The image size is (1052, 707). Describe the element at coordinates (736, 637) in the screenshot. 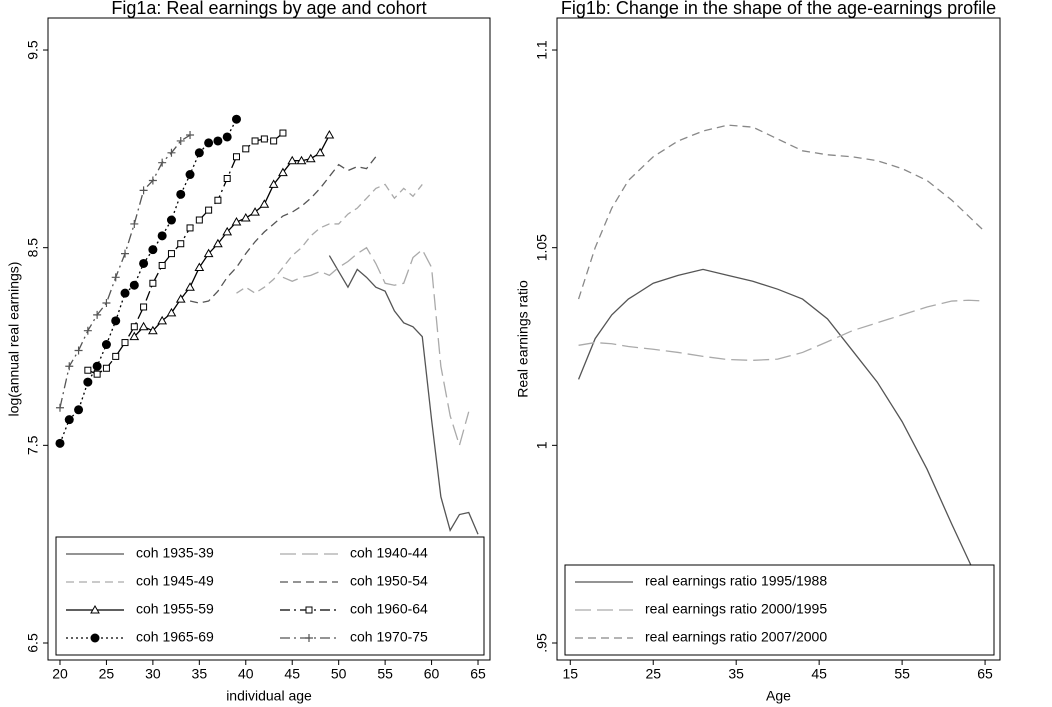

I see `legend-label: real earnings ratio 2007/2000` at that location.